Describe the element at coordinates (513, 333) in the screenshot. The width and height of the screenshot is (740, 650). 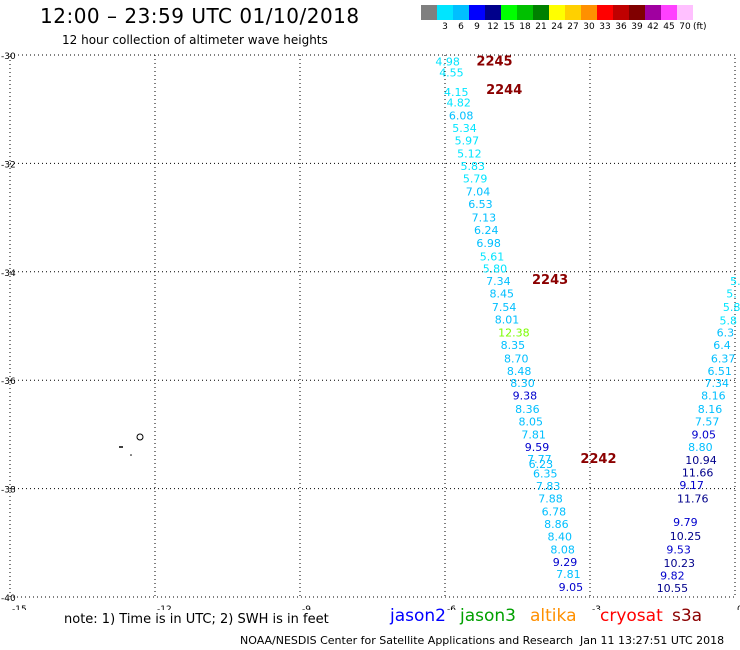
I see `wave-height-value: 12.38` at that location.